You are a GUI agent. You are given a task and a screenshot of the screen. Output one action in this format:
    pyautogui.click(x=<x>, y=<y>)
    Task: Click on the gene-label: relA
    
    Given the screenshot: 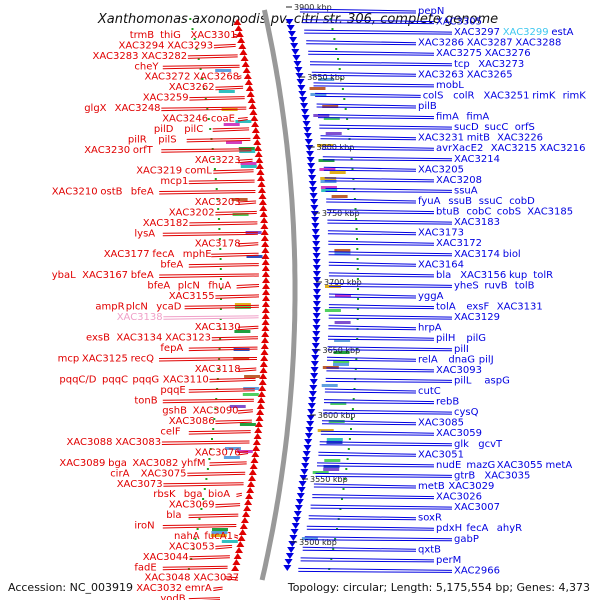 What is the action you would take?
    pyautogui.click(x=428, y=359)
    